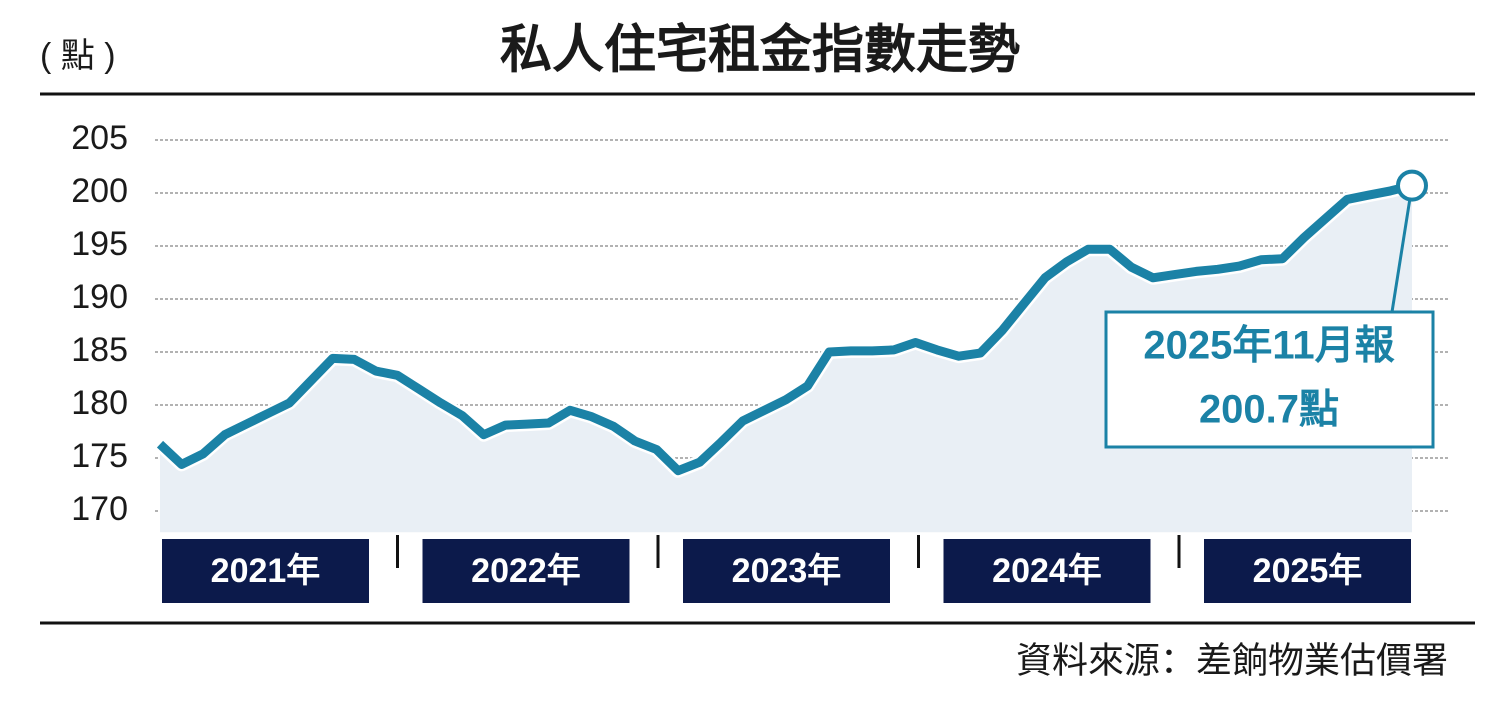 This screenshot has height=706, width=1500. I want to click on year-label: 2024年, so click(1047, 571).